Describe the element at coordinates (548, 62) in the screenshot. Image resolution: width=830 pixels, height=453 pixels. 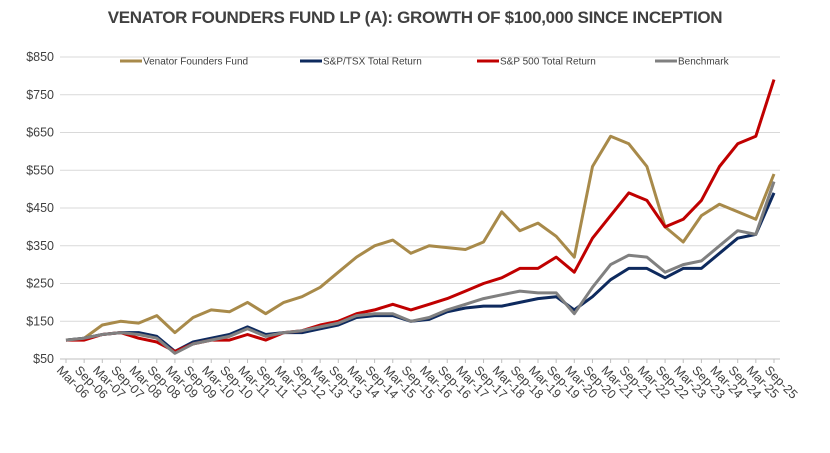
I see `legend-label: S&P 500 Total Return` at that location.